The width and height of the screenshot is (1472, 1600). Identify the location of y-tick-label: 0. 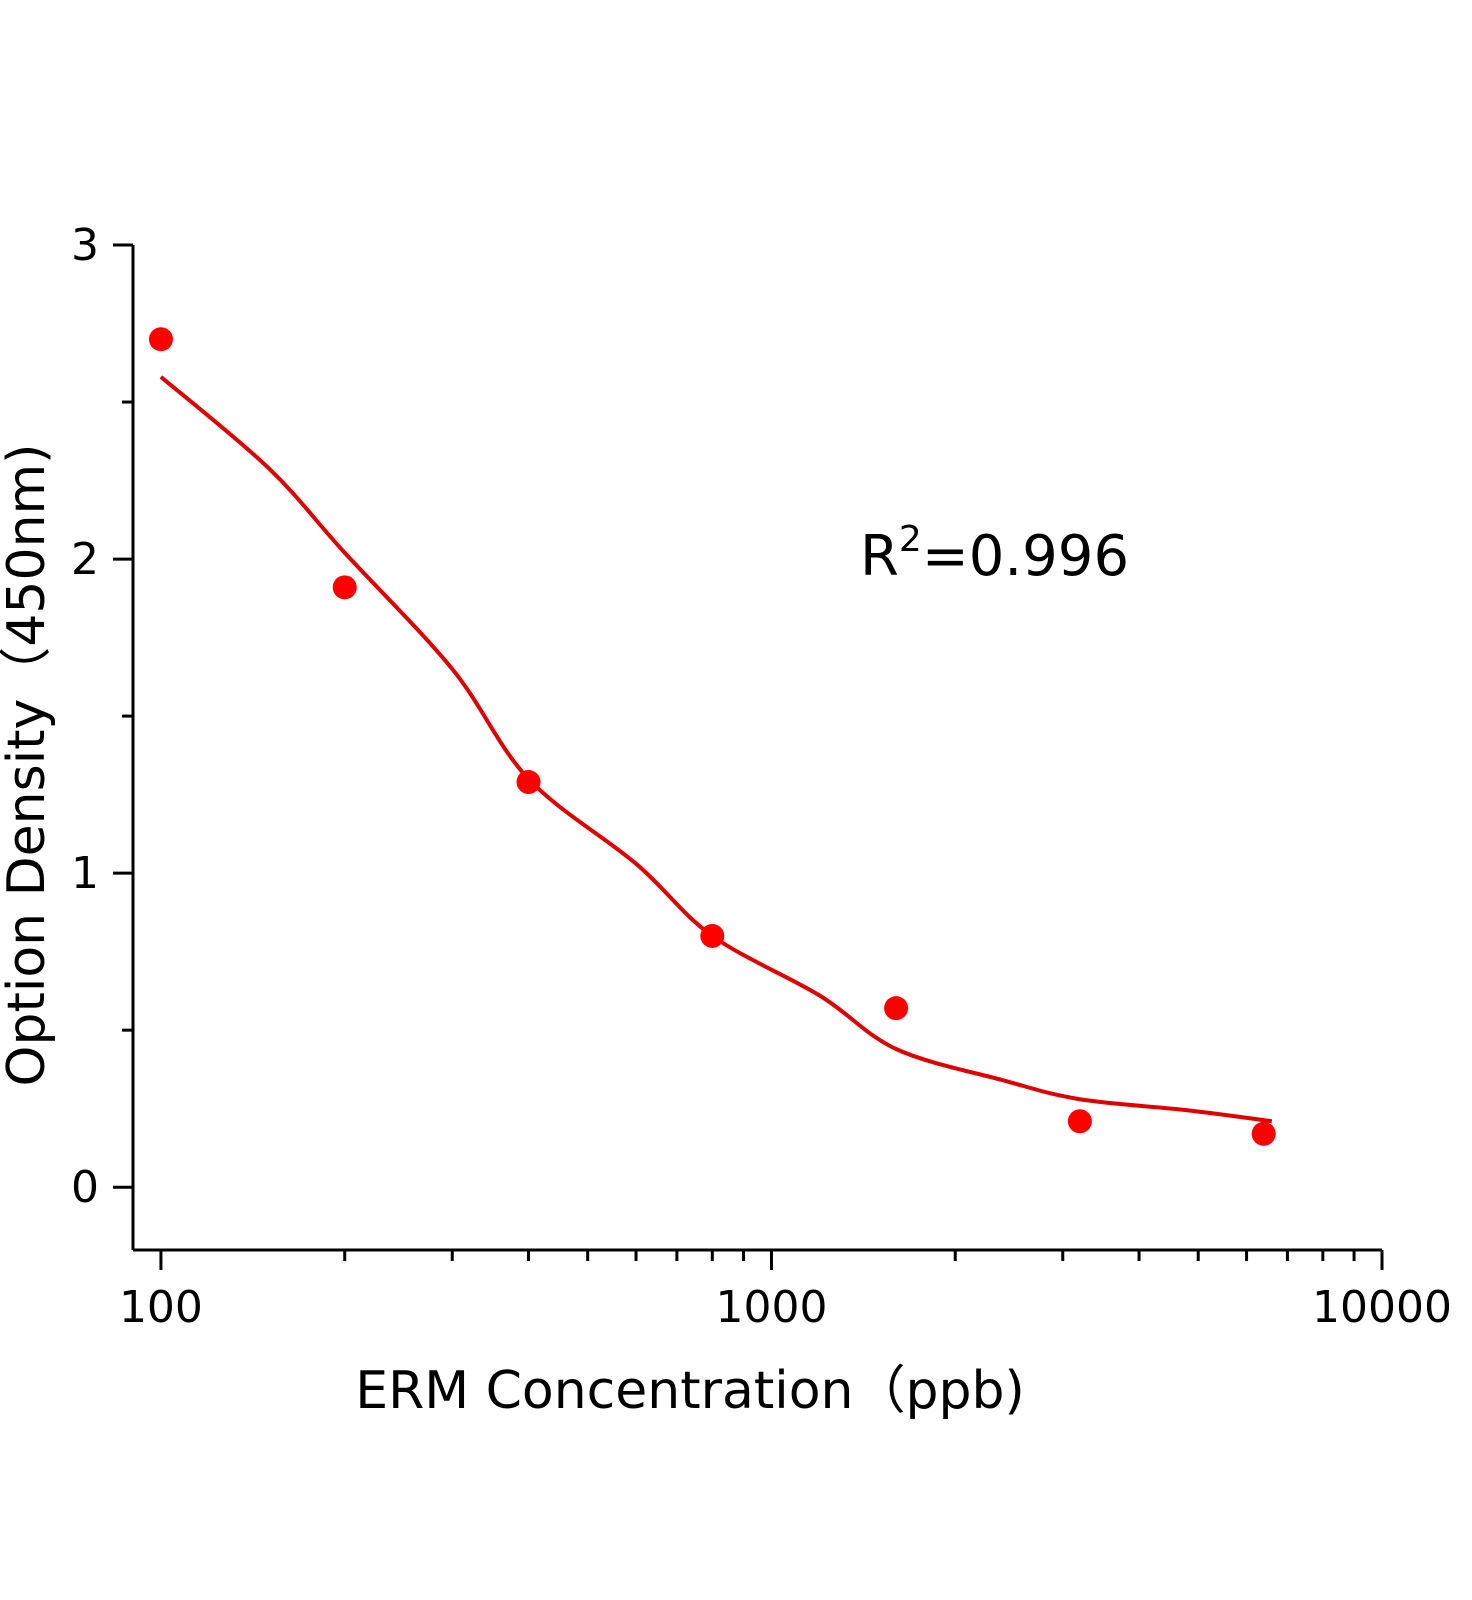
(85, 1187).